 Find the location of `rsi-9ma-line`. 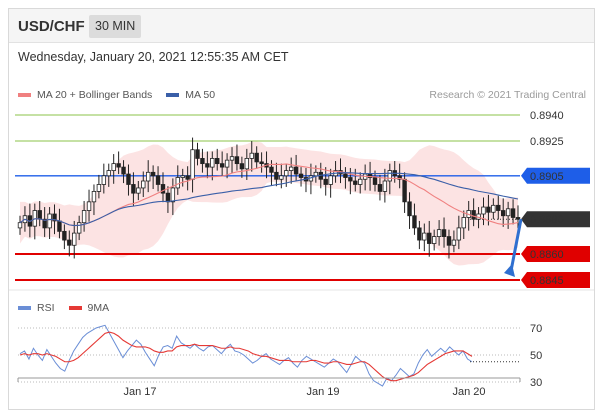

rsi-9ma-line is located at coordinates (246, 356).